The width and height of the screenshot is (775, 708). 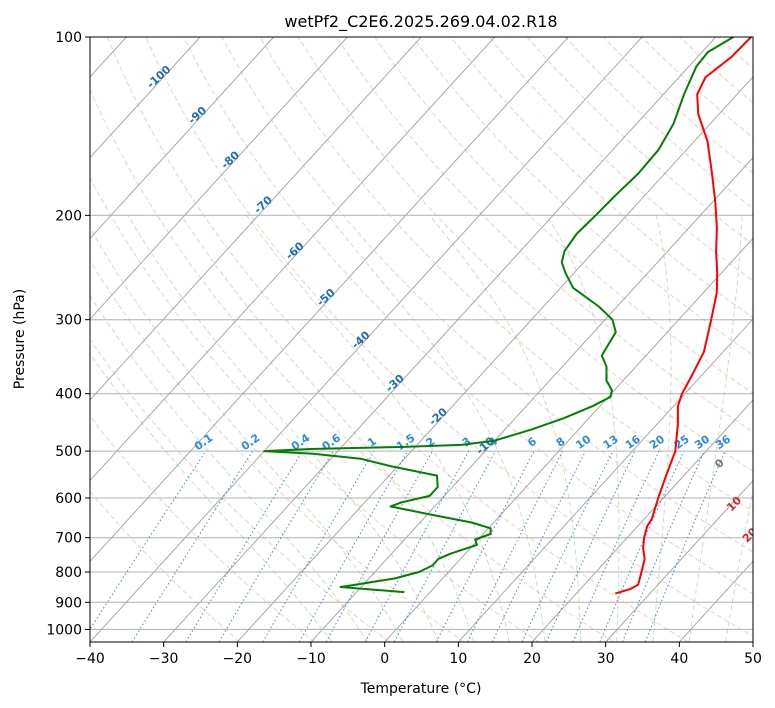 I want to click on moist-adiabat-label: 0, so click(x=719, y=463).